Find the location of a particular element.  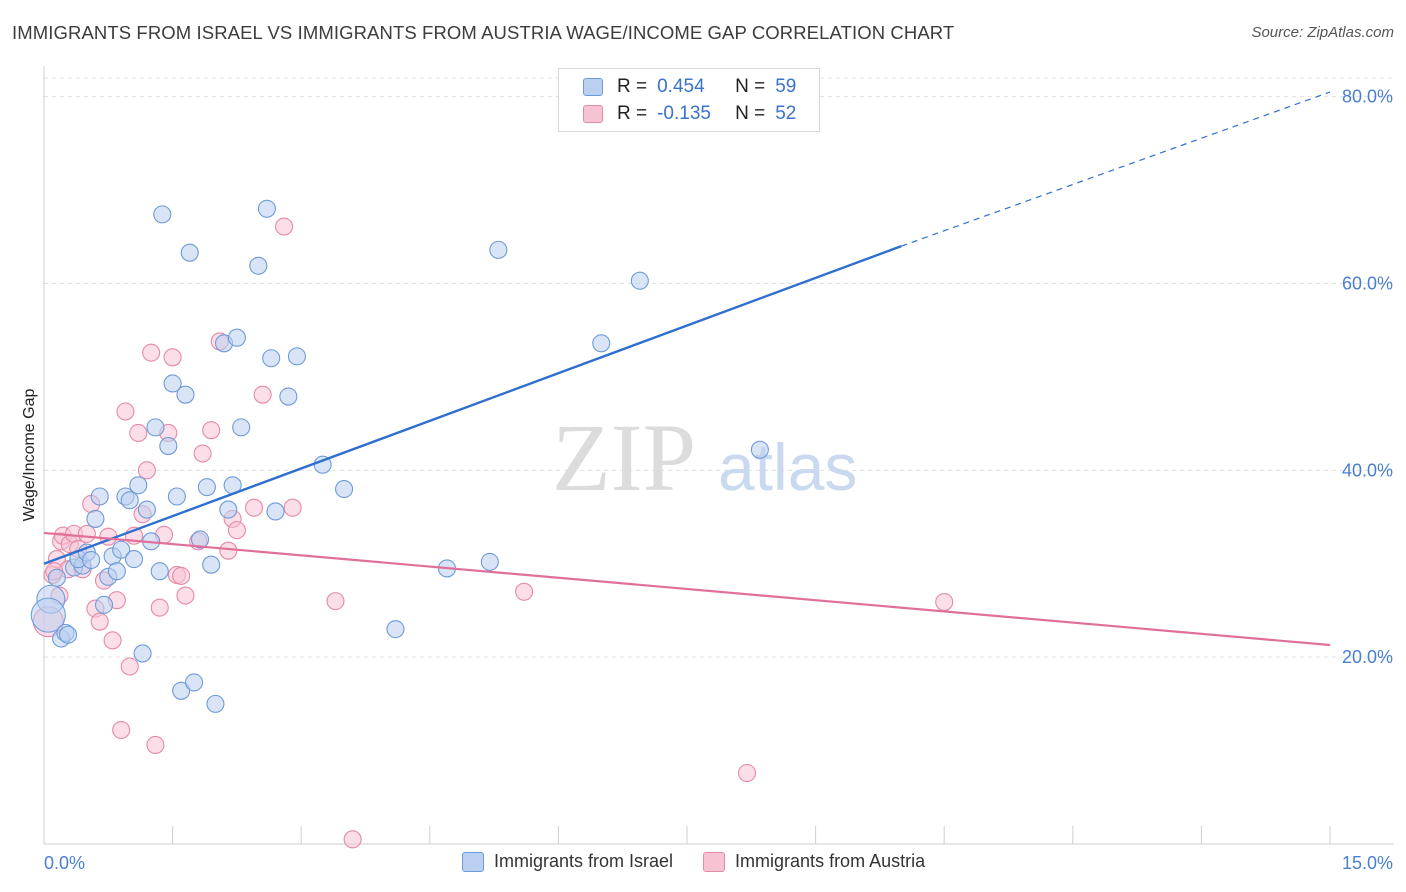

trend-line-israel-extension is located at coordinates (1116, 169).